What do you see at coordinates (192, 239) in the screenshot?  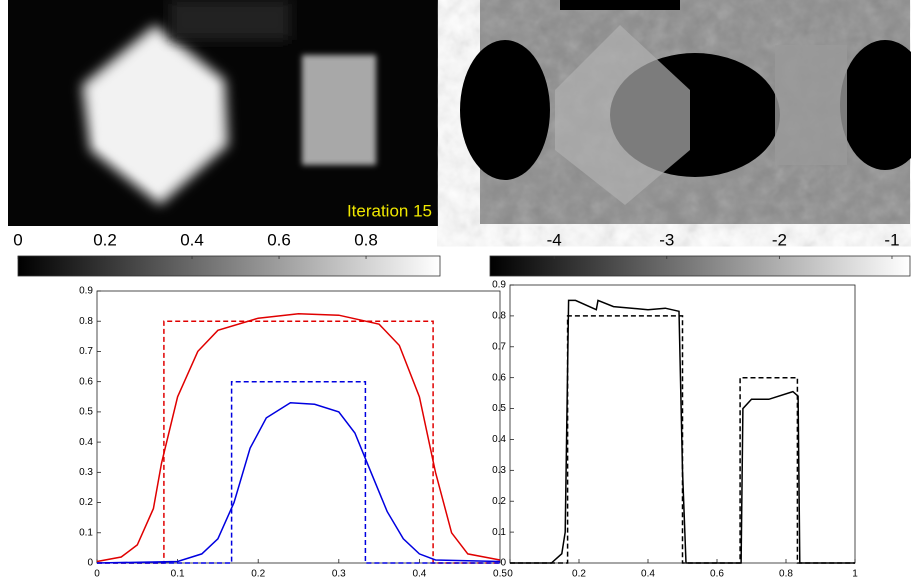 I see `colorbar-tick-label: 0.4` at bounding box center [192, 239].